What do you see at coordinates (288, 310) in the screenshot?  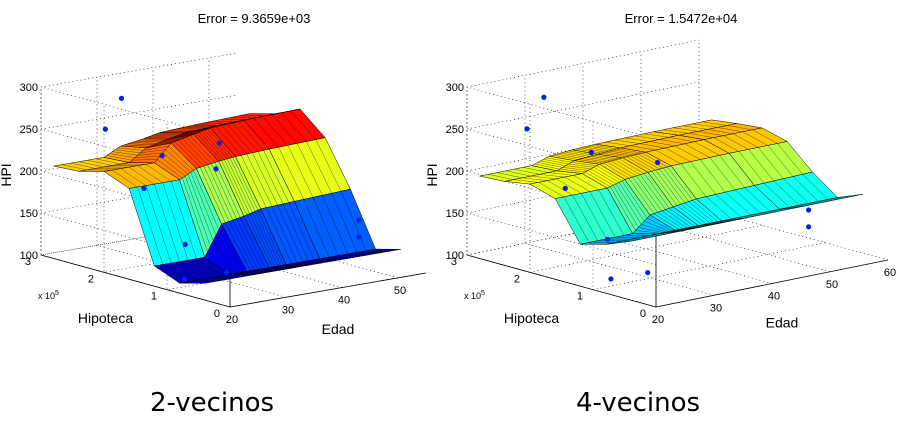 I see `x-tick-label: 30` at bounding box center [288, 310].